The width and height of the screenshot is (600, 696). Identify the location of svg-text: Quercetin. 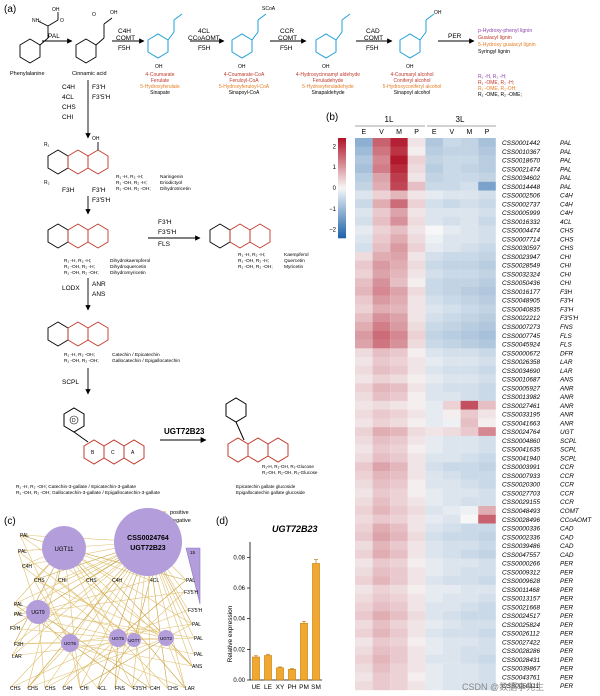
(294, 261).